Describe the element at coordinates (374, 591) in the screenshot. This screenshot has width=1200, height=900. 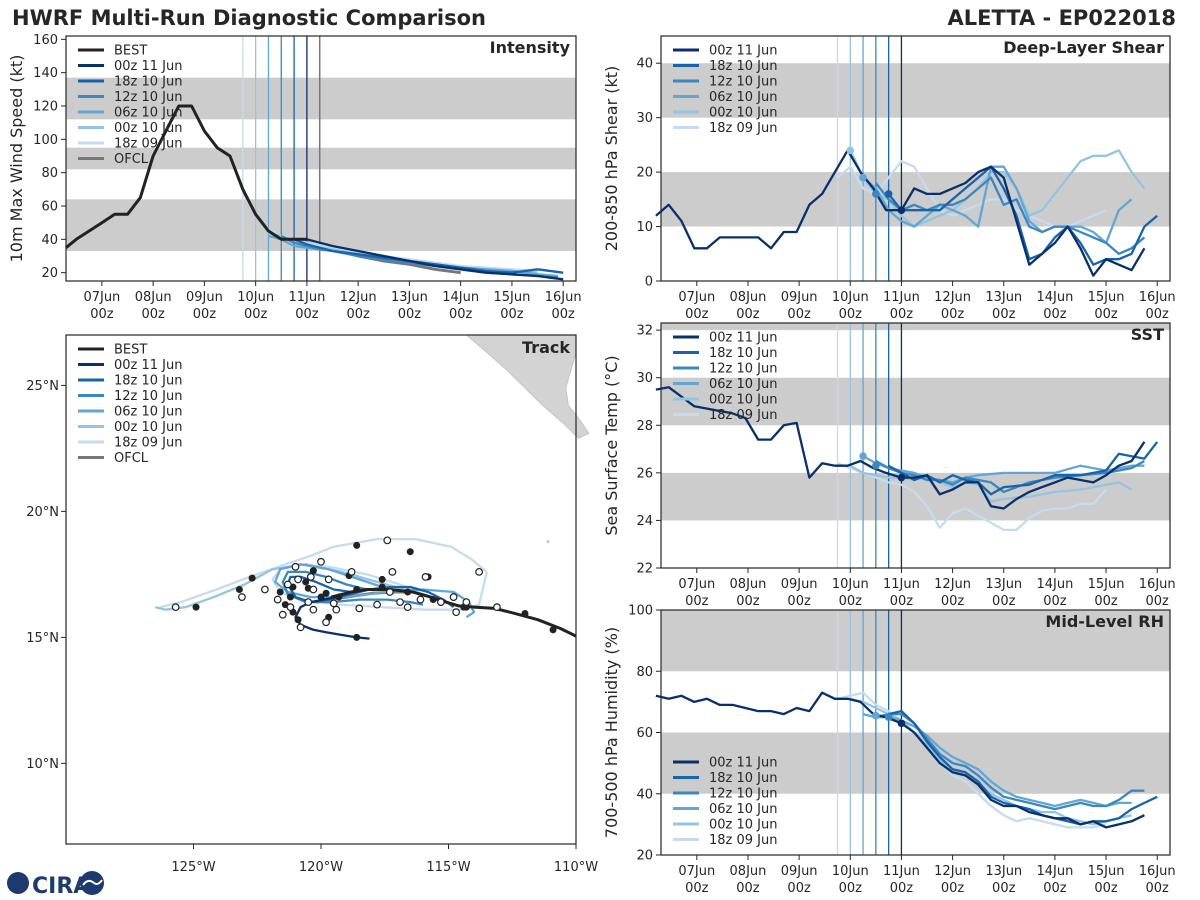
I see `track-series-06z-10-jun` at that location.